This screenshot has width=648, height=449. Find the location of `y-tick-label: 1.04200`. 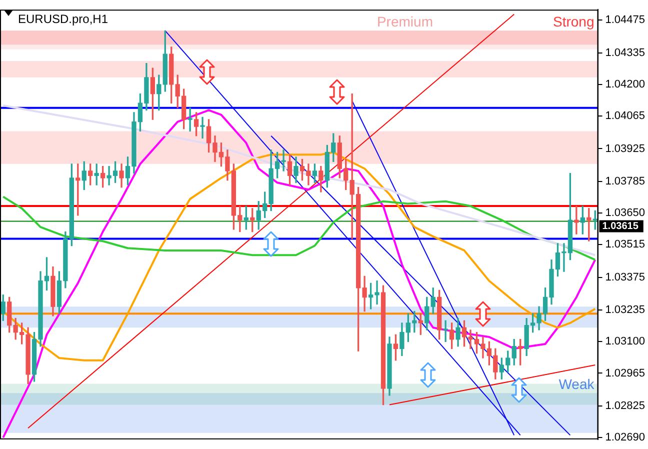

y-tick-label: 1.04200 is located at coordinates (625, 84).